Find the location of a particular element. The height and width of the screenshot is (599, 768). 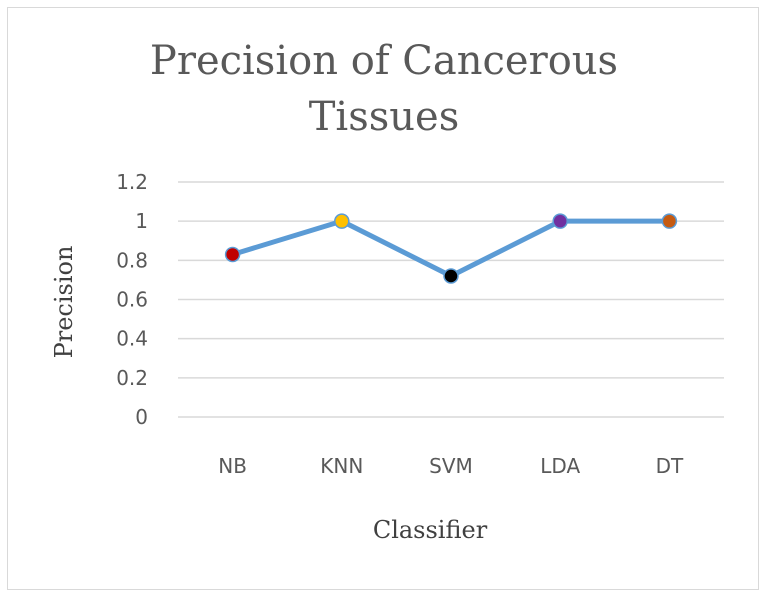

series-markers is located at coordinates (451, 248).